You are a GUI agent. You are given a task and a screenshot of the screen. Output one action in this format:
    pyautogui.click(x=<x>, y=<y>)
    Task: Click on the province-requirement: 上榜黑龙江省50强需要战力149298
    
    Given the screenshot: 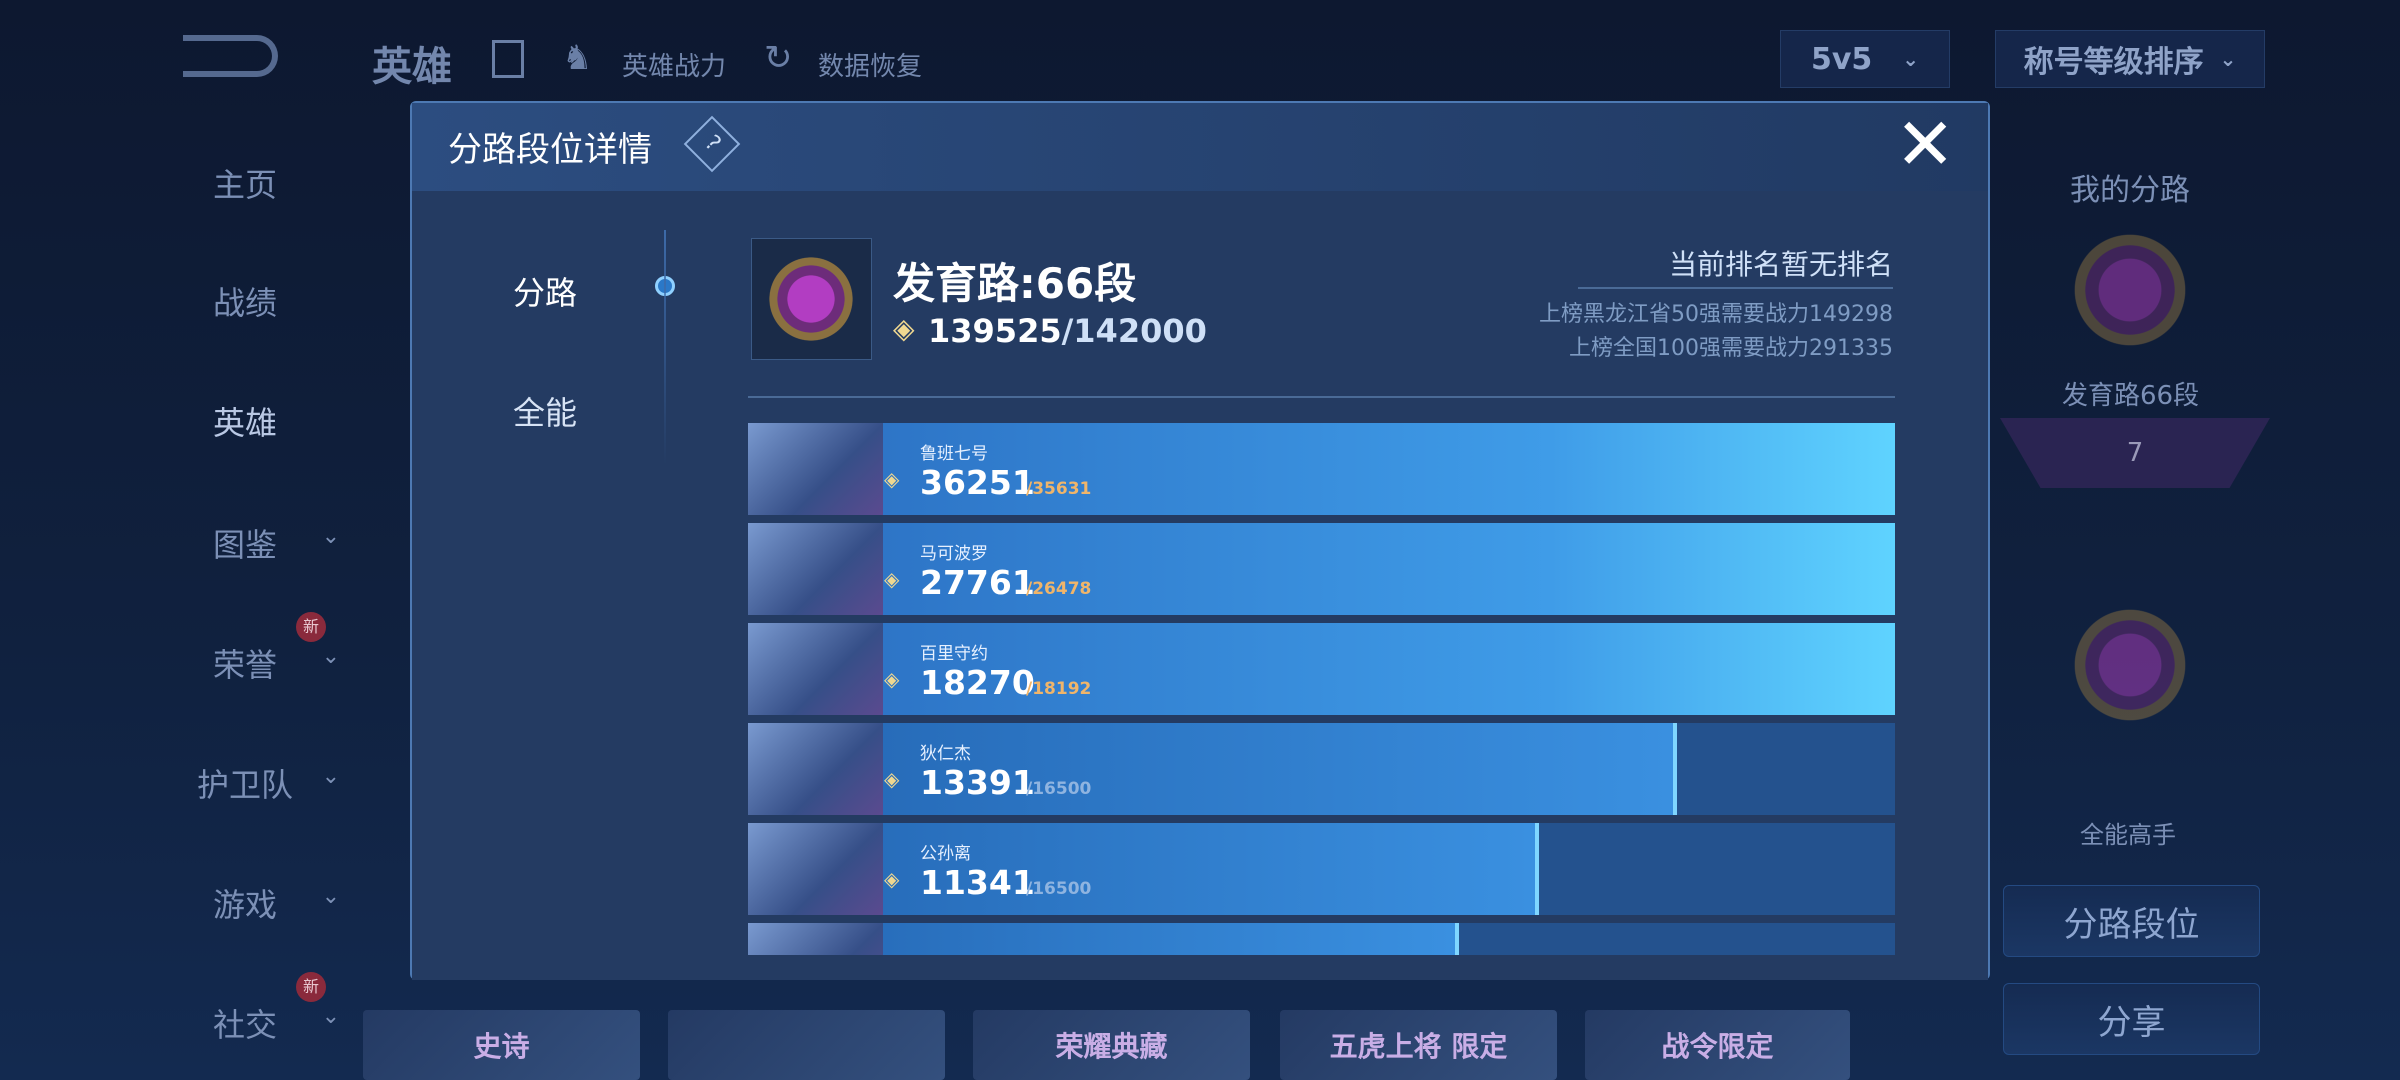 What is the action you would take?
    pyautogui.click(x=1716, y=314)
    